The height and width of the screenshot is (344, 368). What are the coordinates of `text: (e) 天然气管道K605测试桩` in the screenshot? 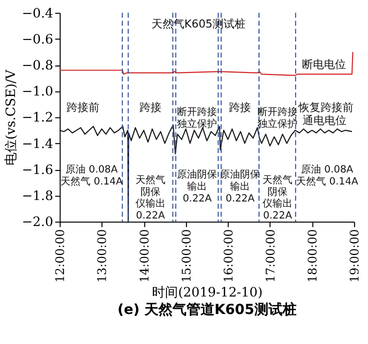 It's located at (206, 309).